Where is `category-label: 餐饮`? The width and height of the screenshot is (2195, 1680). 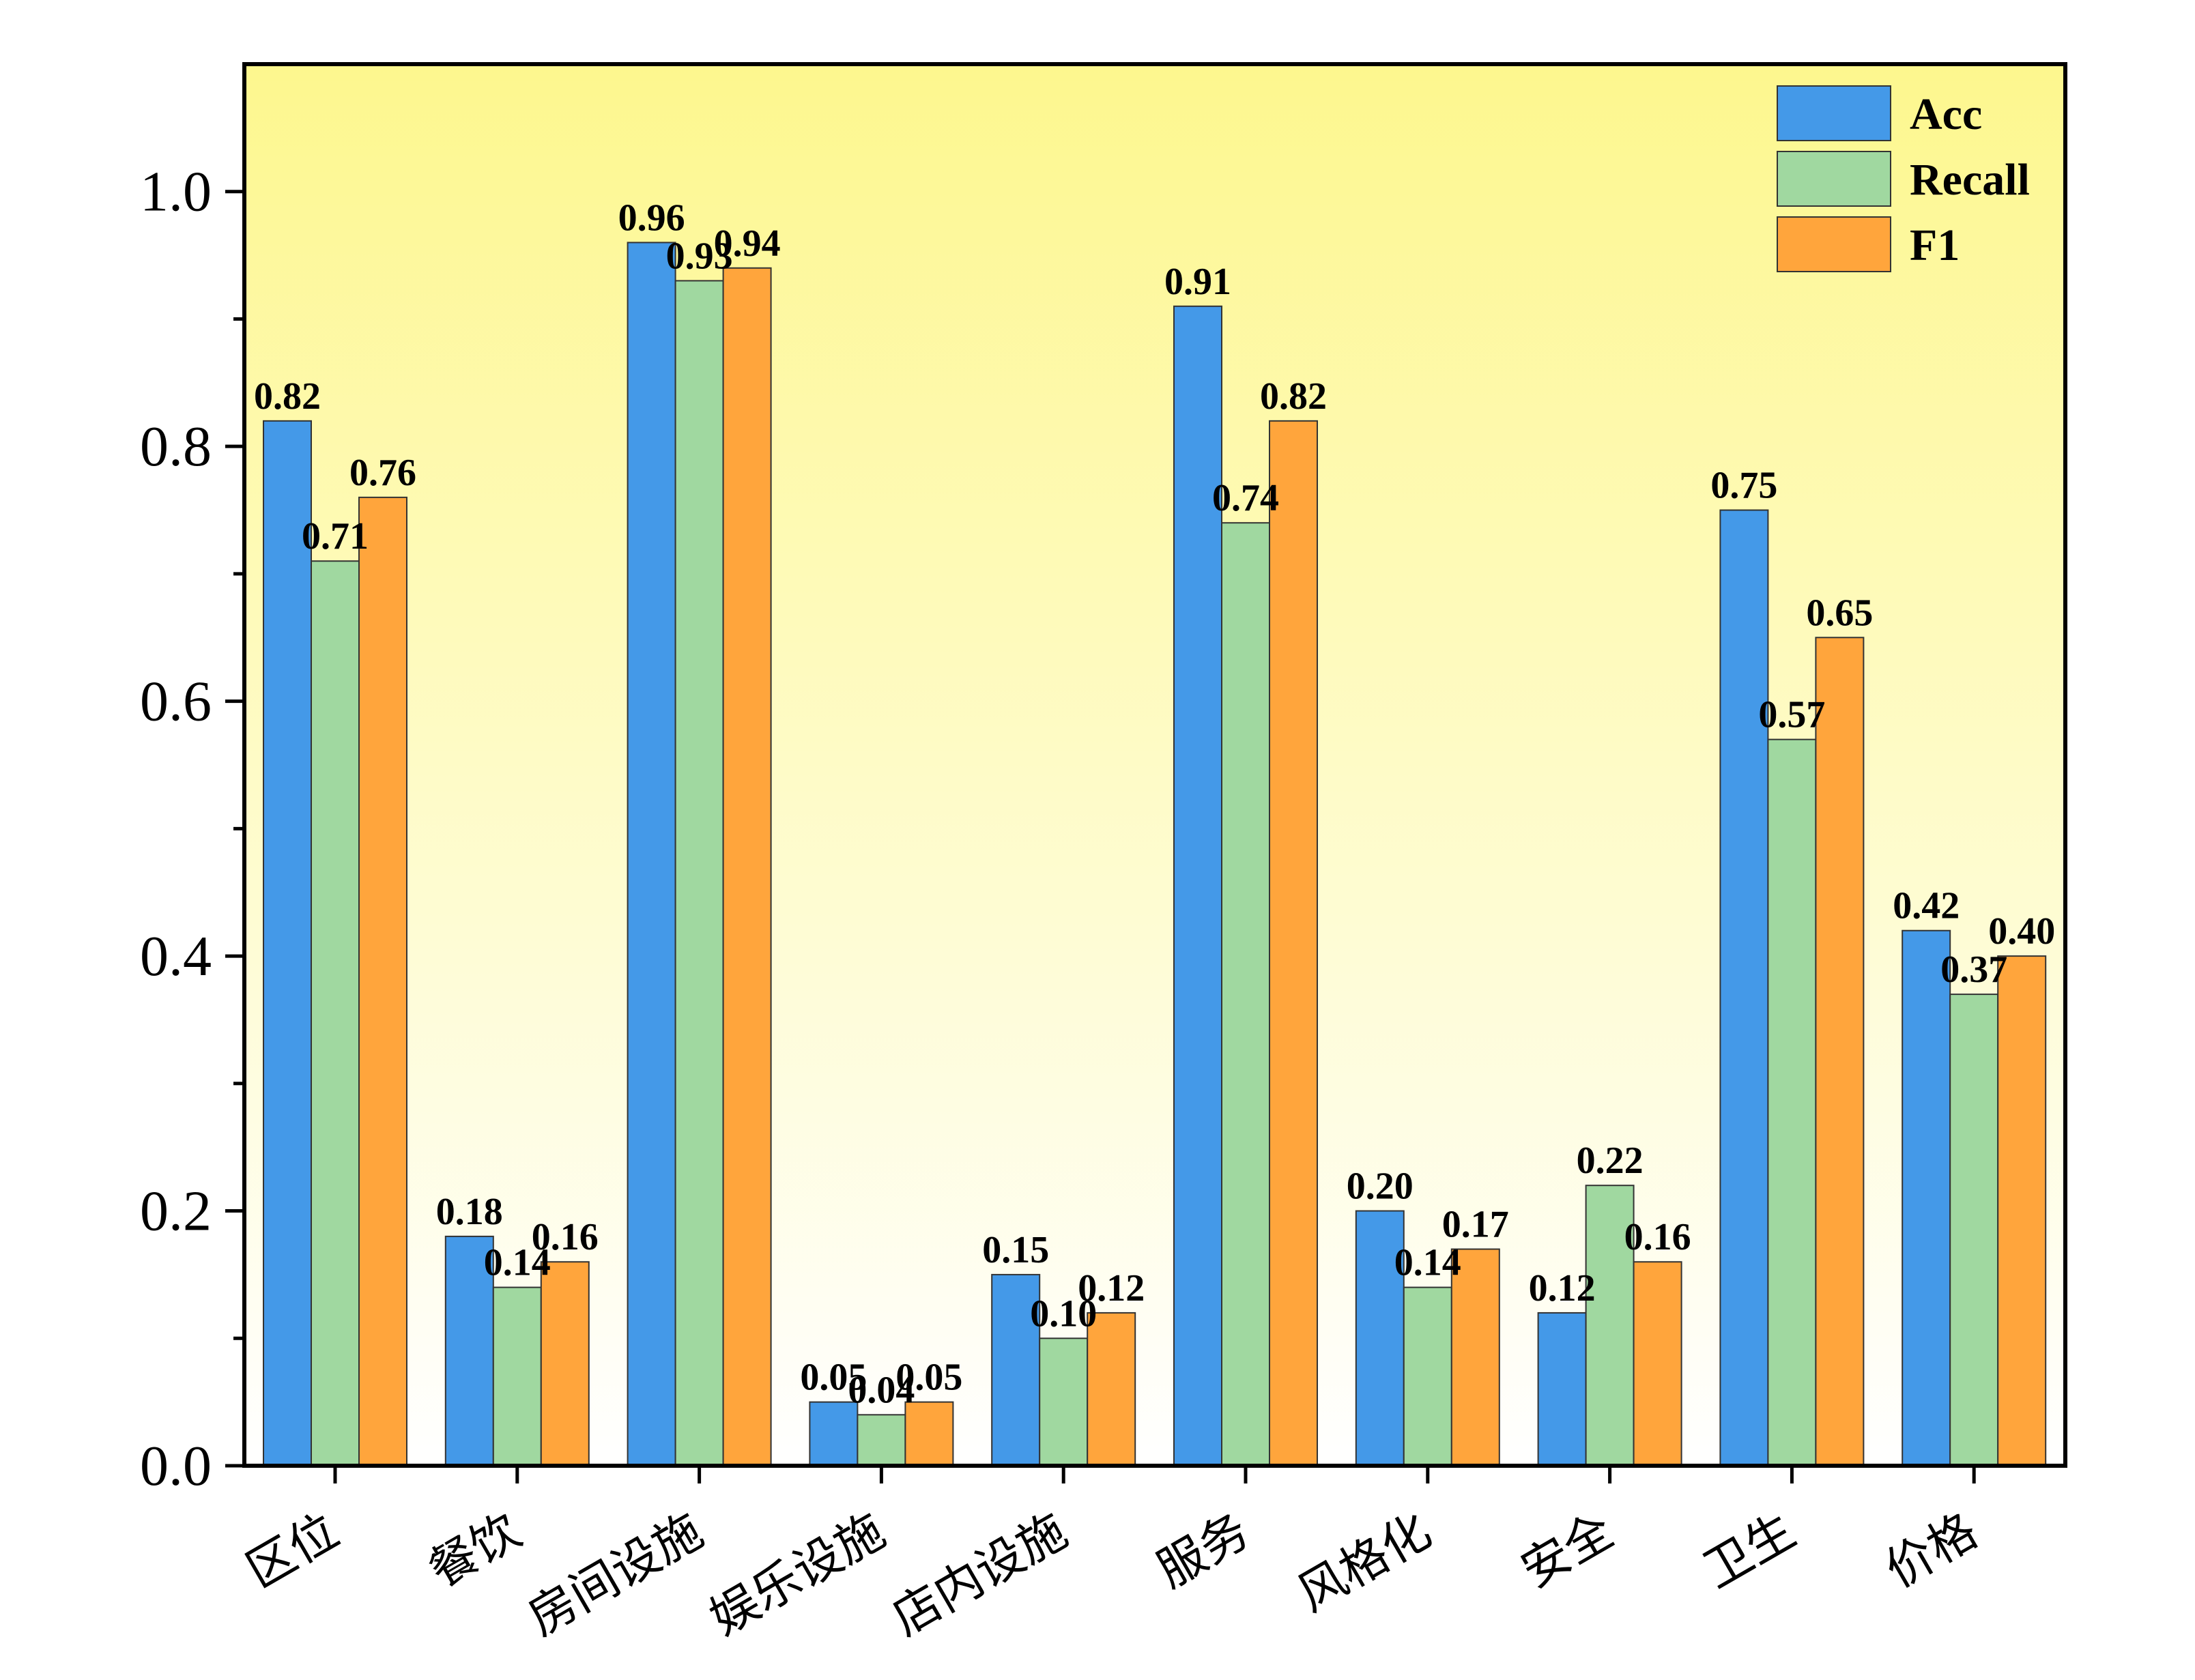 category-label: 餐饮 is located at coordinates (474, 1551).